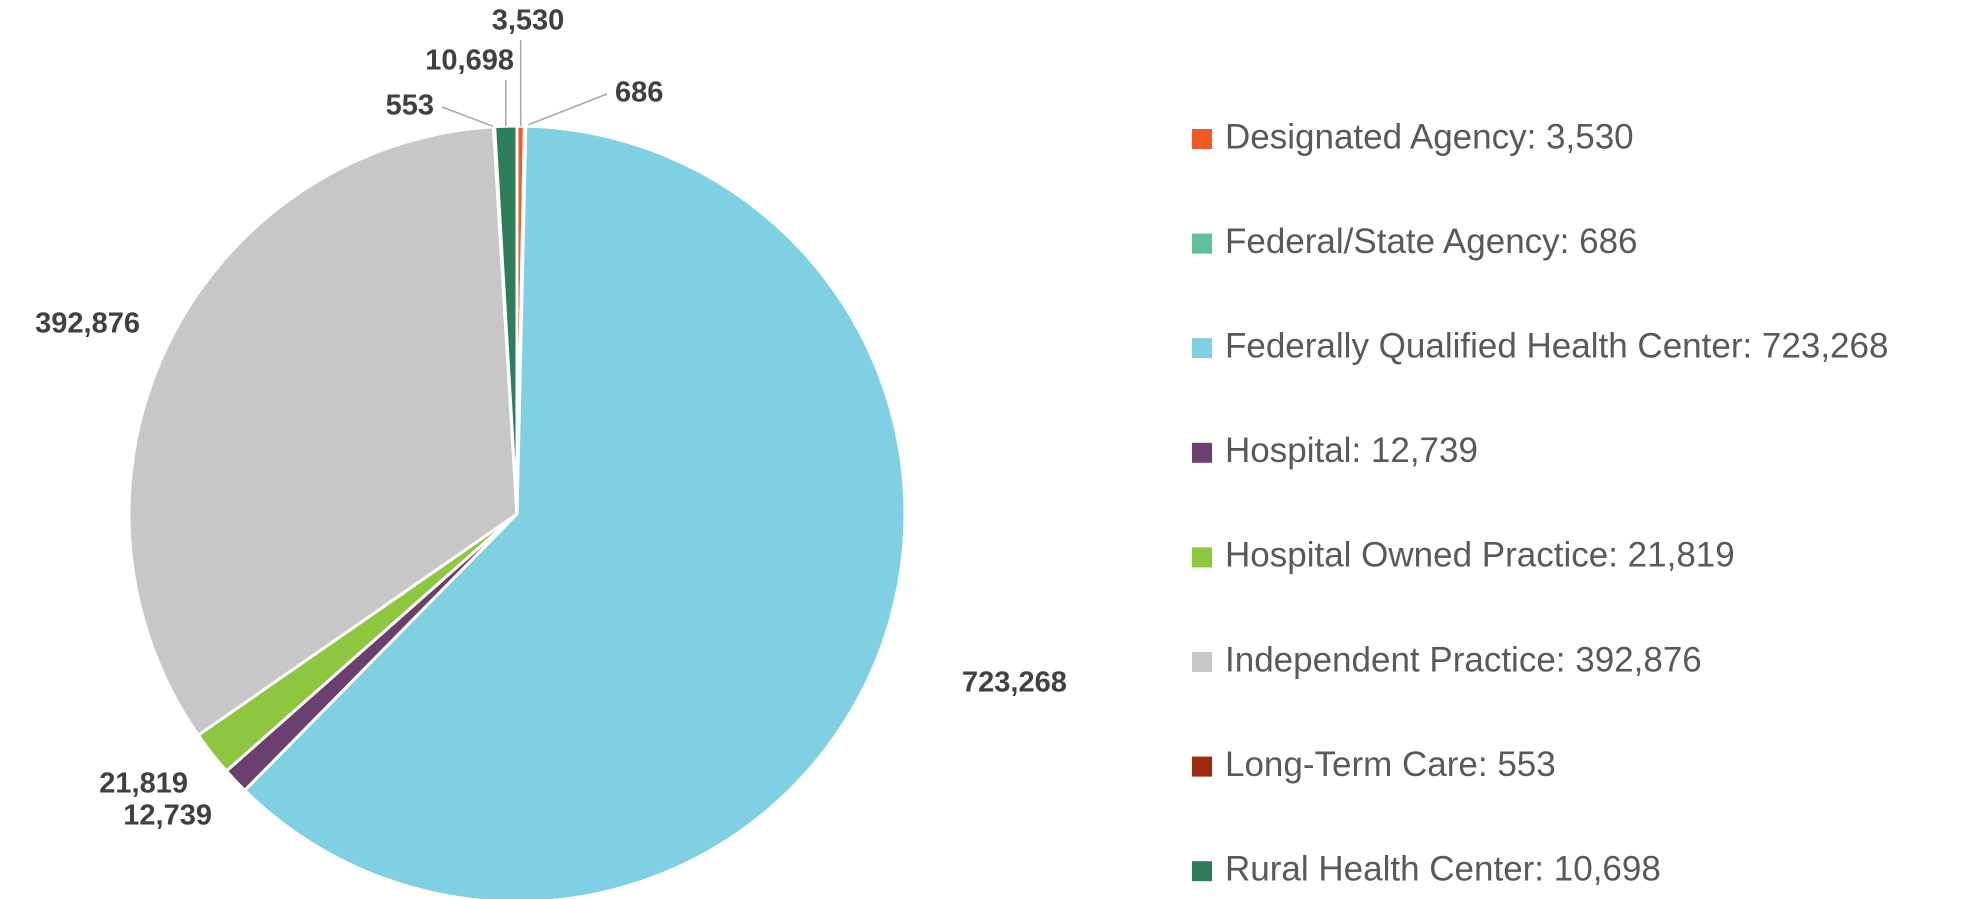 This screenshot has width=1977, height=899. What do you see at coordinates (1429, 136) in the screenshot?
I see `legend-label: Designated Agency: 3,530` at bounding box center [1429, 136].